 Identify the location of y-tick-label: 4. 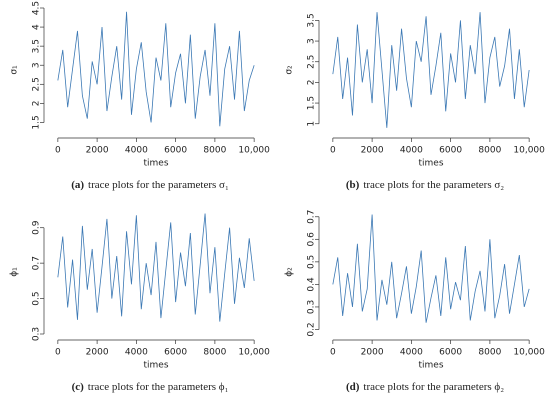
(37, 27).